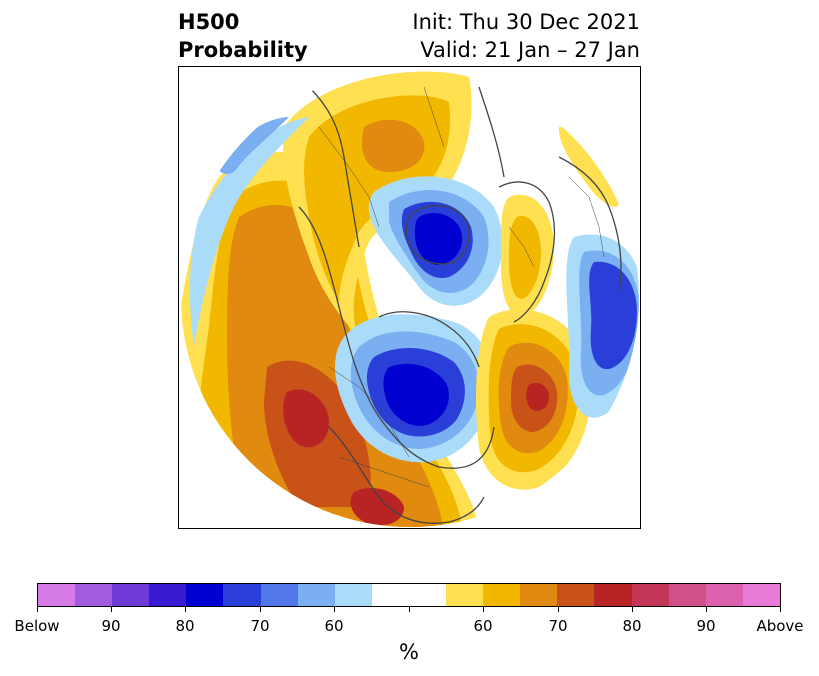  What do you see at coordinates (253, 145) in the screenshot?
I see `anomaly-west-below-mid` at bounding box center [253, 145].